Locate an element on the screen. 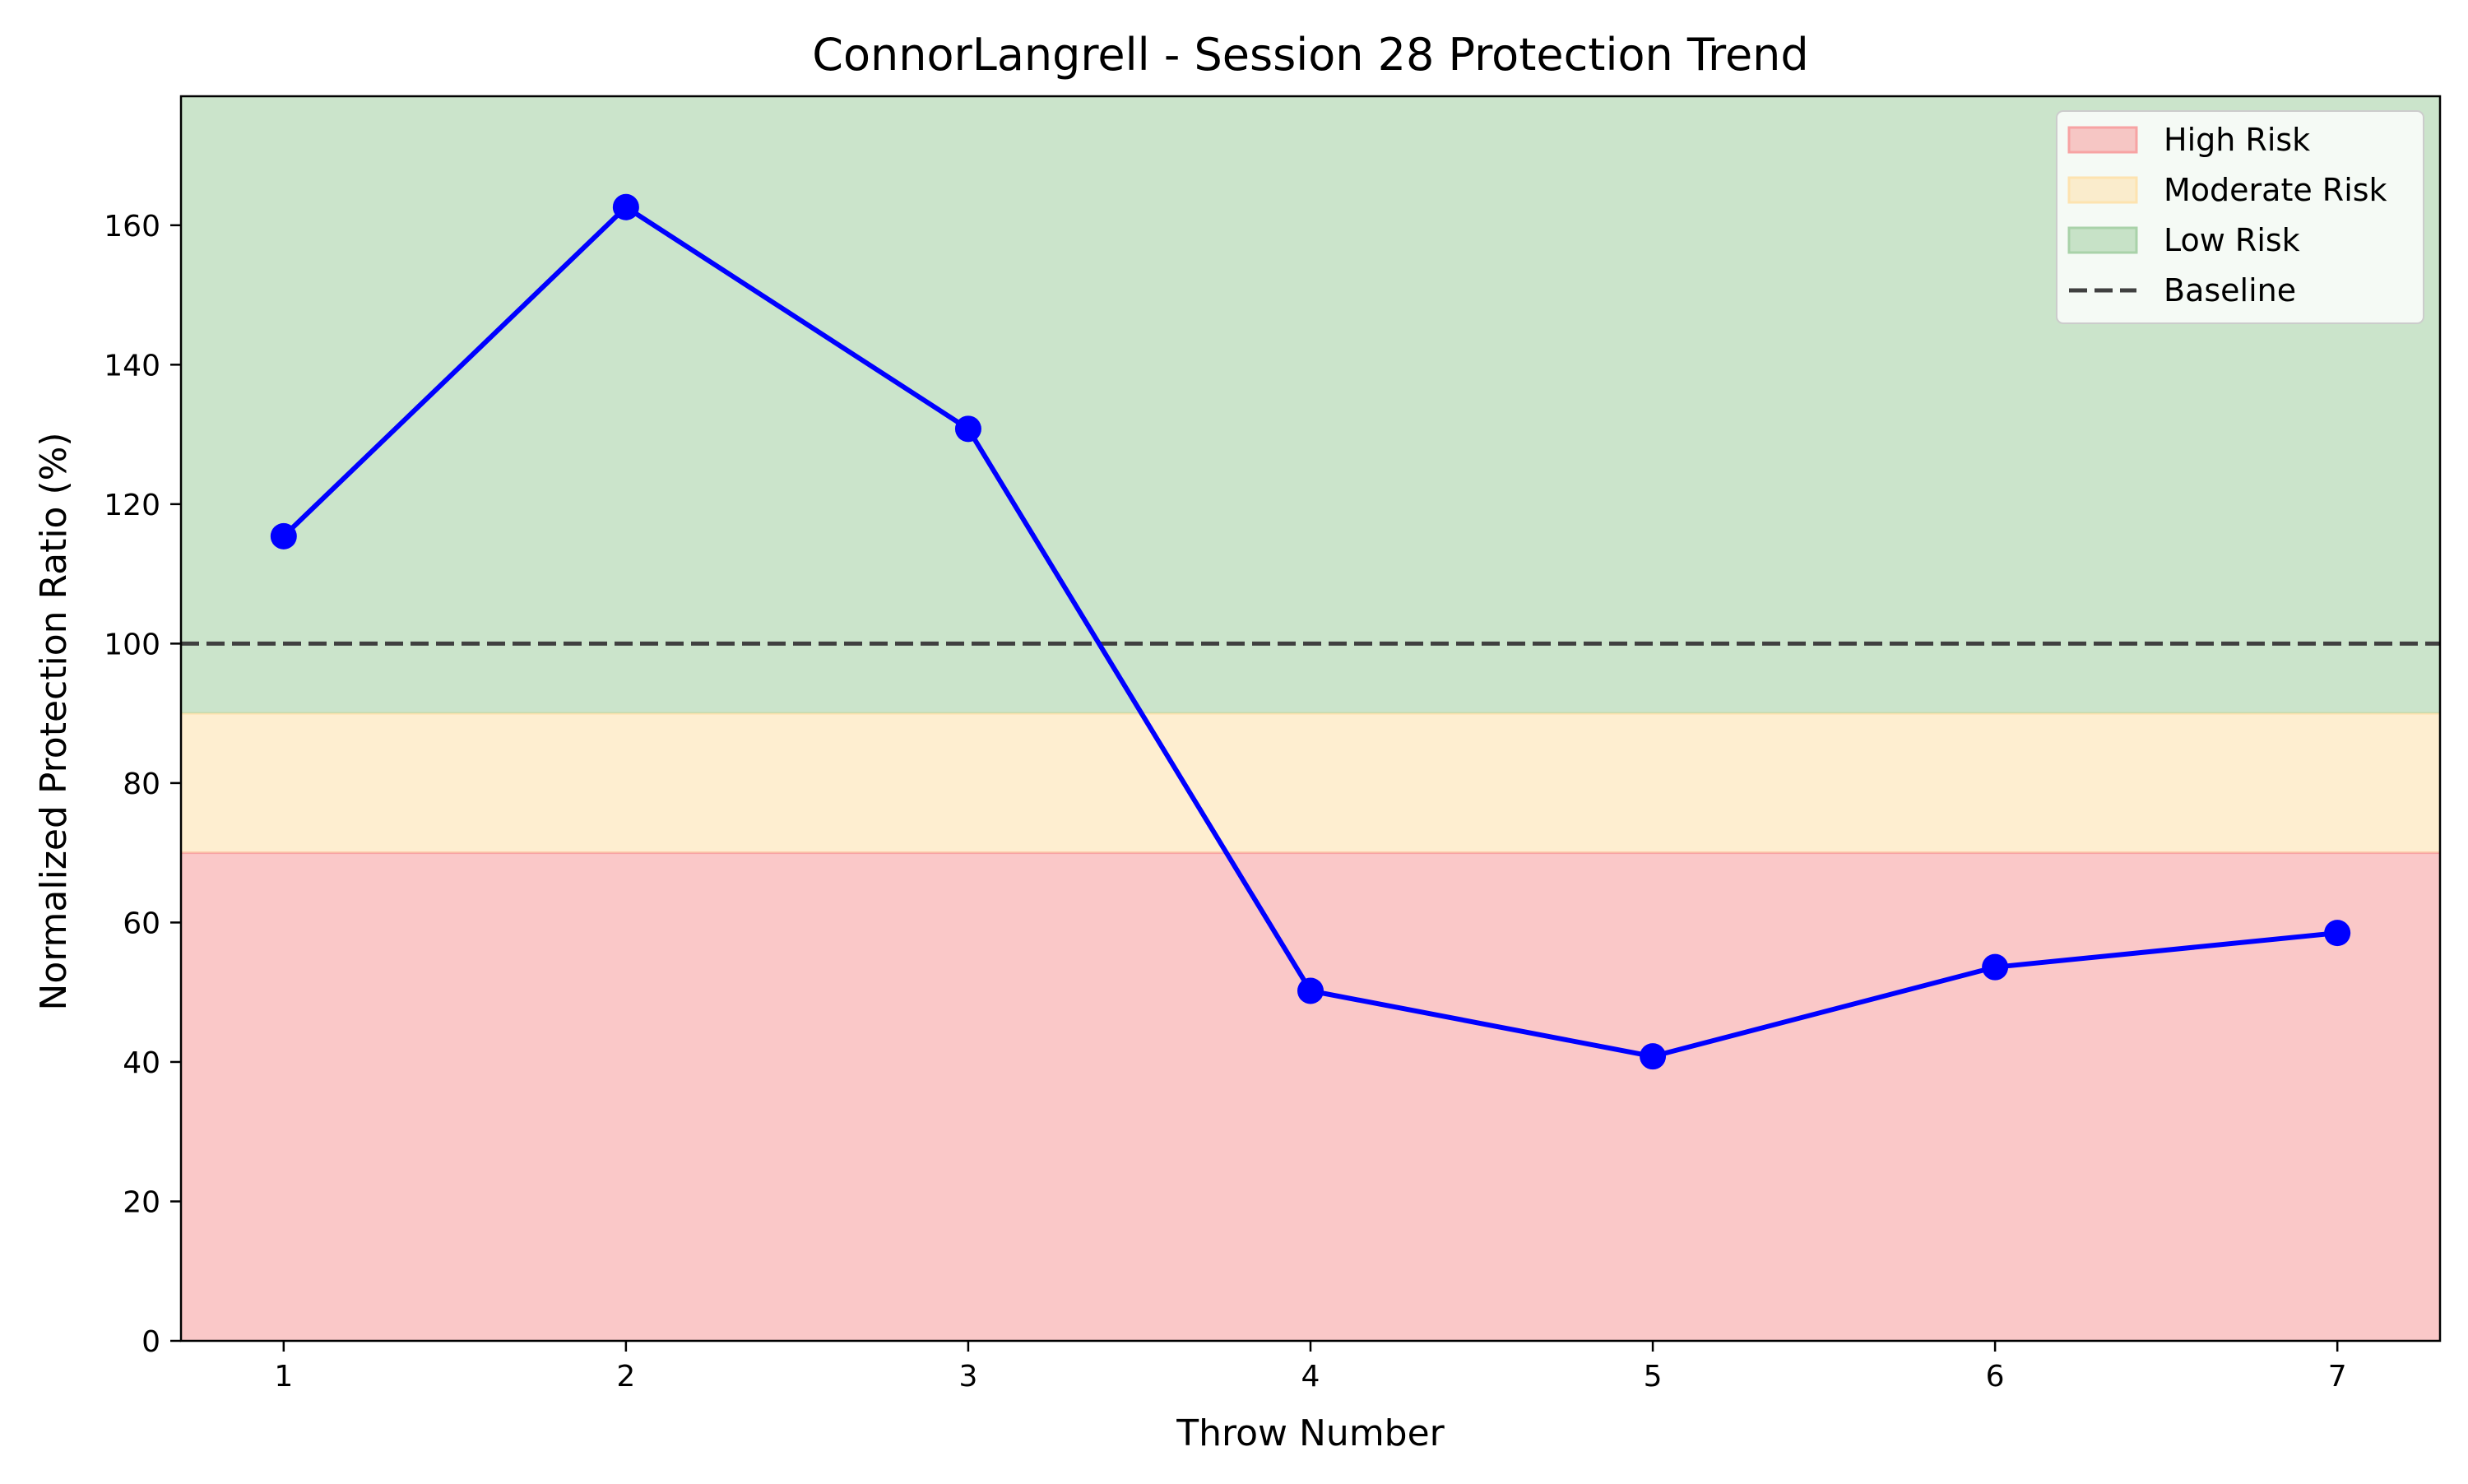 The height and width of the screenshot is (1484, 2468). legend-swatch-moderate-risk is located at coordinates (2102, 190).